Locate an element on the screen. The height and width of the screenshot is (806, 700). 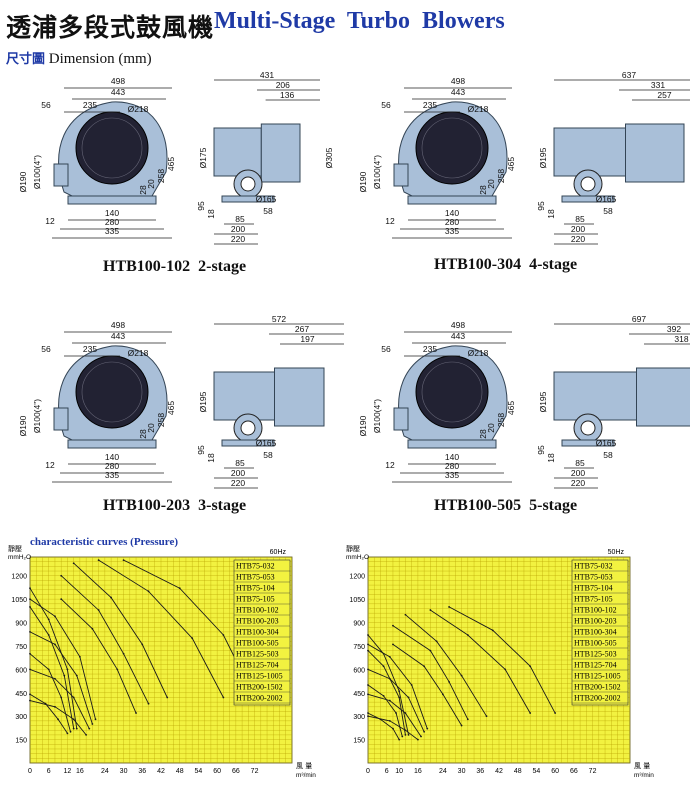
x-tick-label: 12 is located at coordinates (68, 771).